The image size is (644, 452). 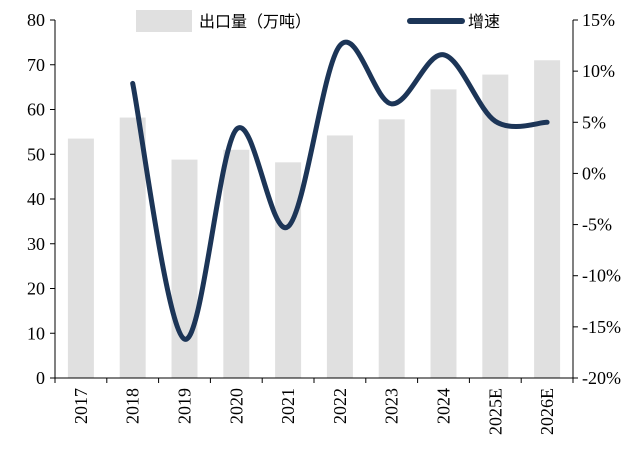 I want to click on bar-2023, so click(x=391, y=248).